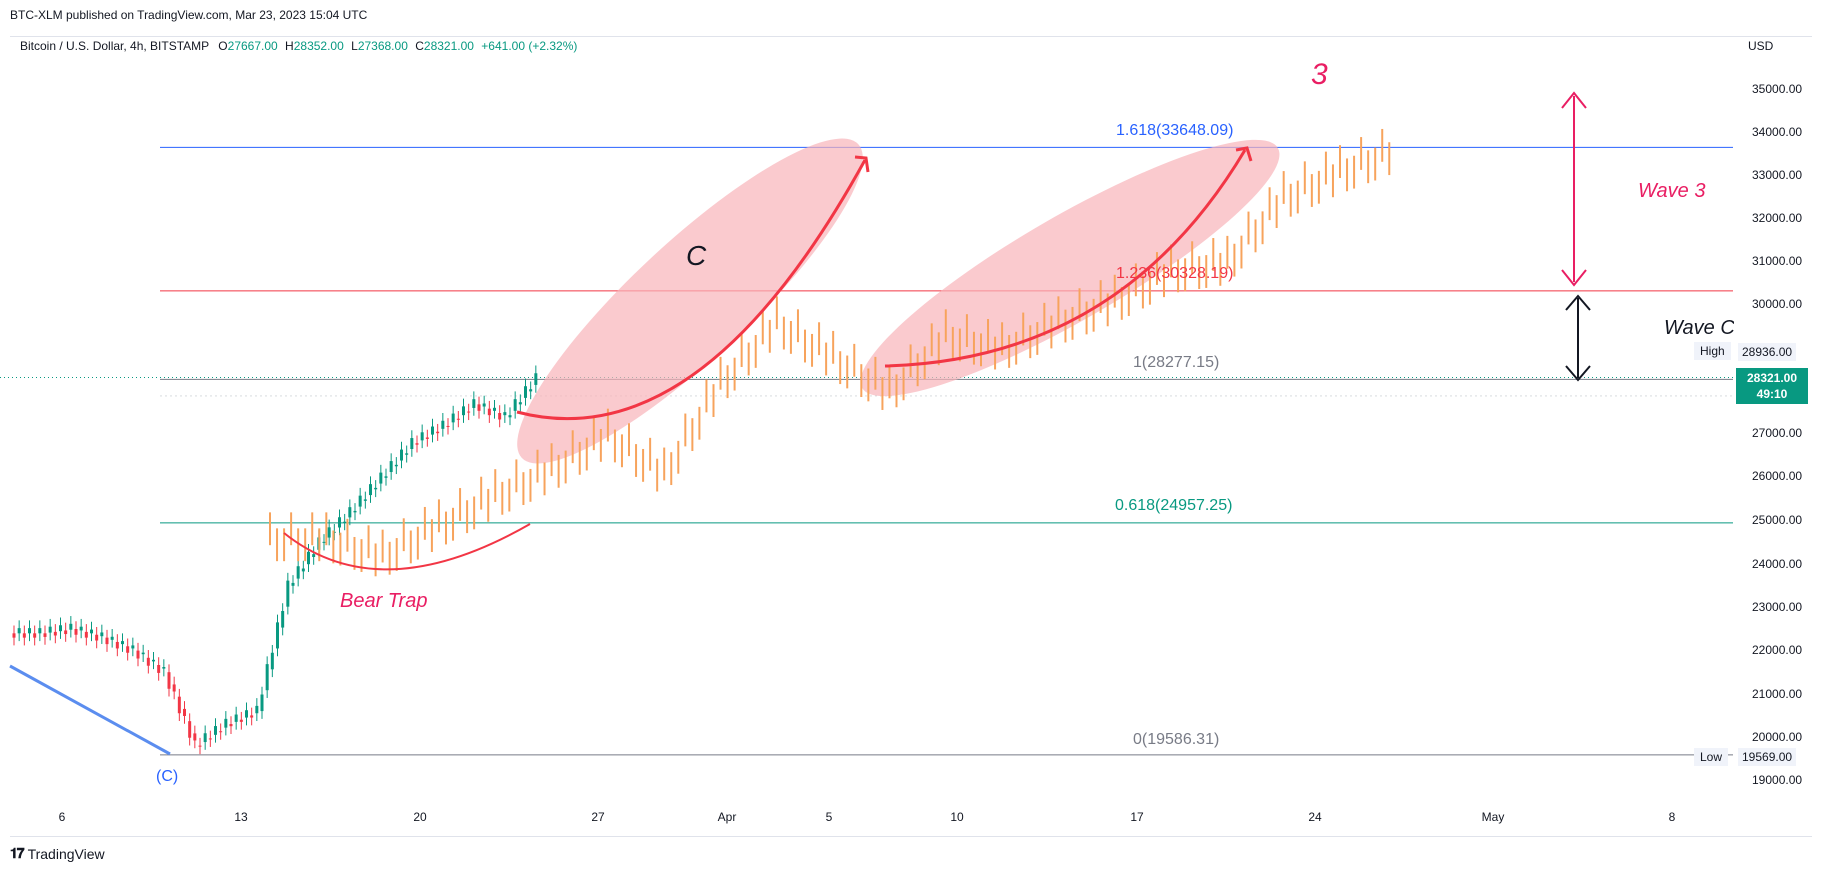 Image resolution: width=1822 pixels, height=871 pixels. What do you see at coordinates (382, 46) in the screenshot?
I see `low-value: 27368.00` at bounding box center [382, 46].